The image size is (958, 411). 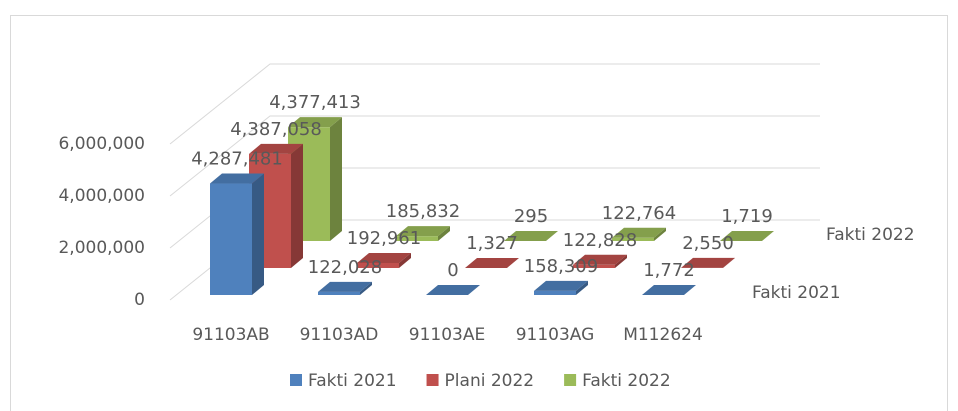 I want to click on data-label: 1,719, so click(x=747, y=216).